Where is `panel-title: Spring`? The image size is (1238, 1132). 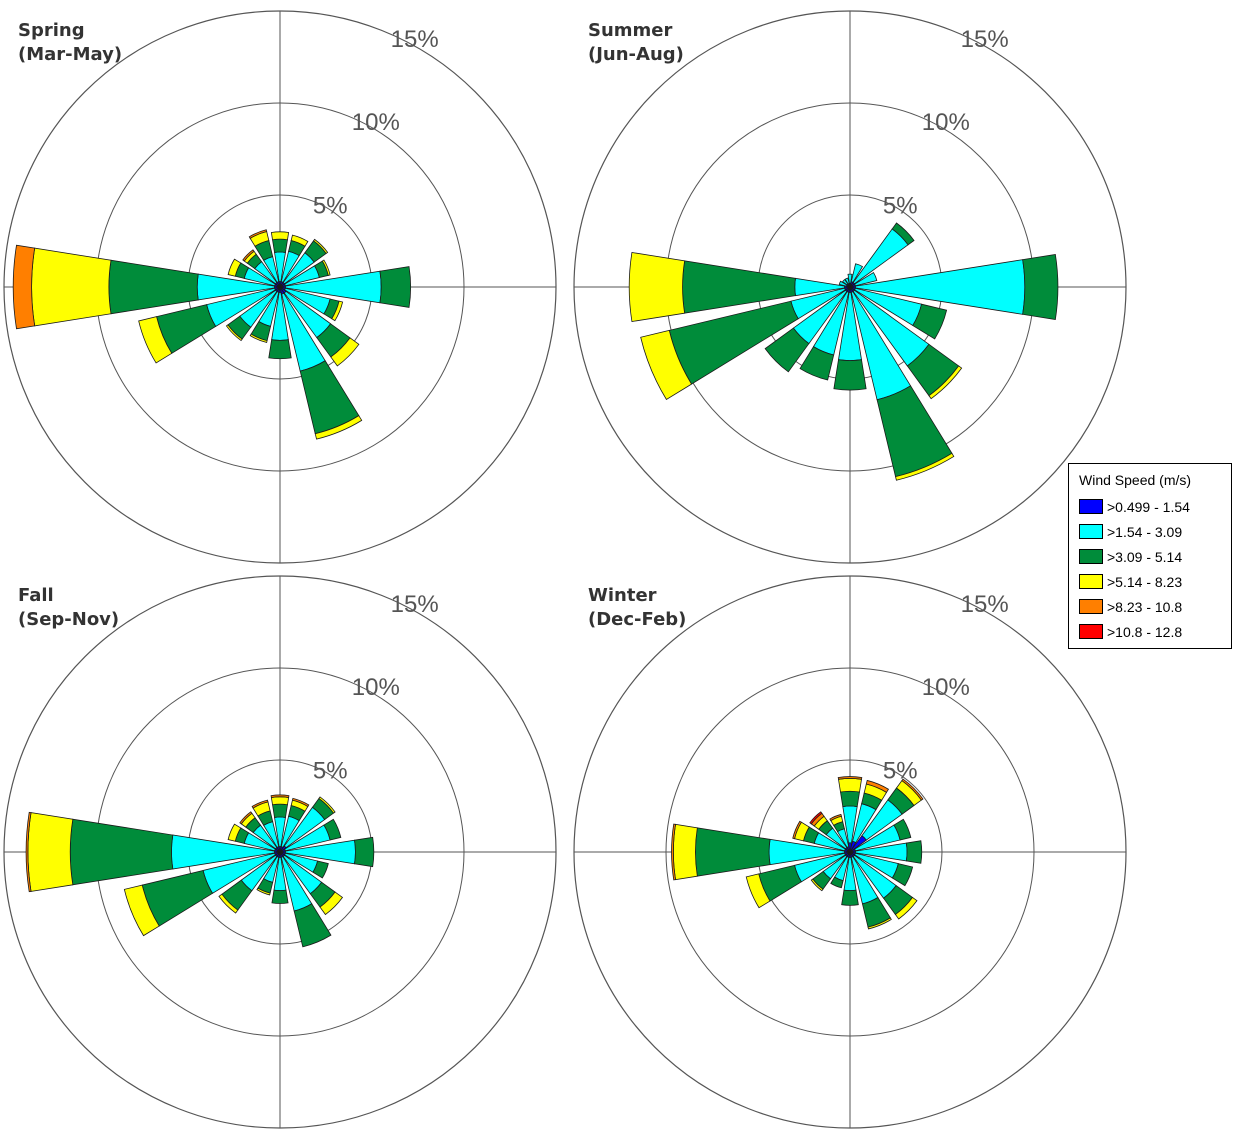 panel-title: Spring is located at coordinates (51, 30).